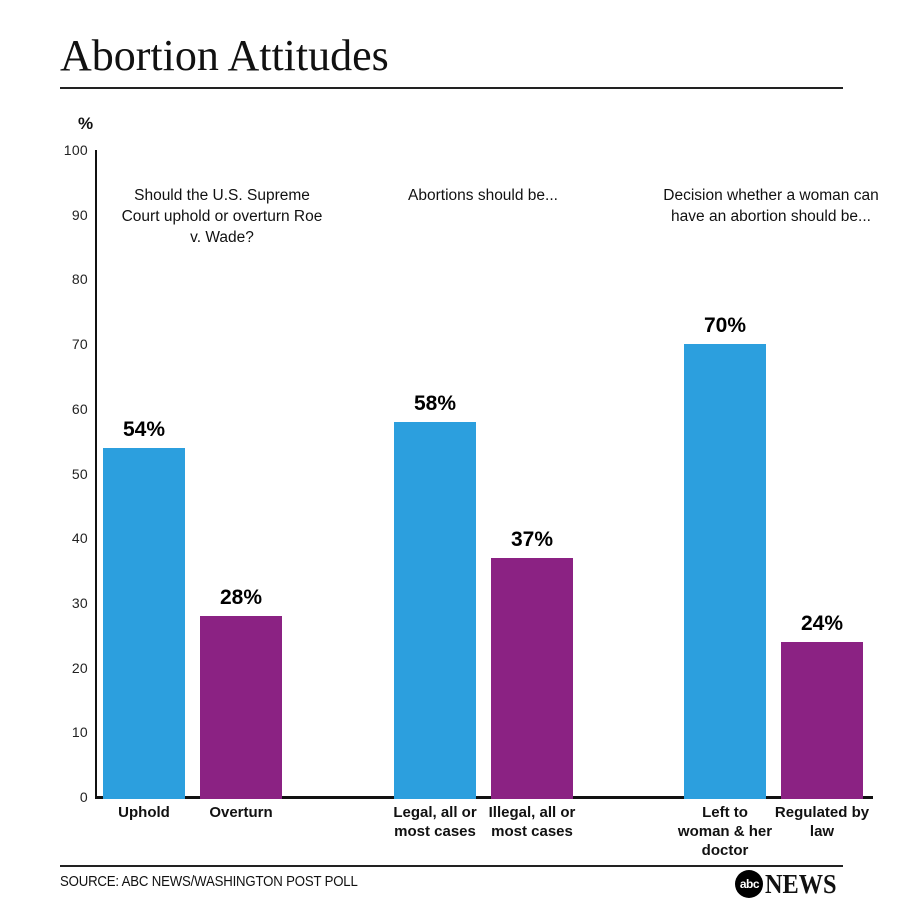 This screenshot has width=900, height=900. Describe the element at coordinates (86, 123) in the screenshot. I see `y-axis-unit-label: %` at that location.